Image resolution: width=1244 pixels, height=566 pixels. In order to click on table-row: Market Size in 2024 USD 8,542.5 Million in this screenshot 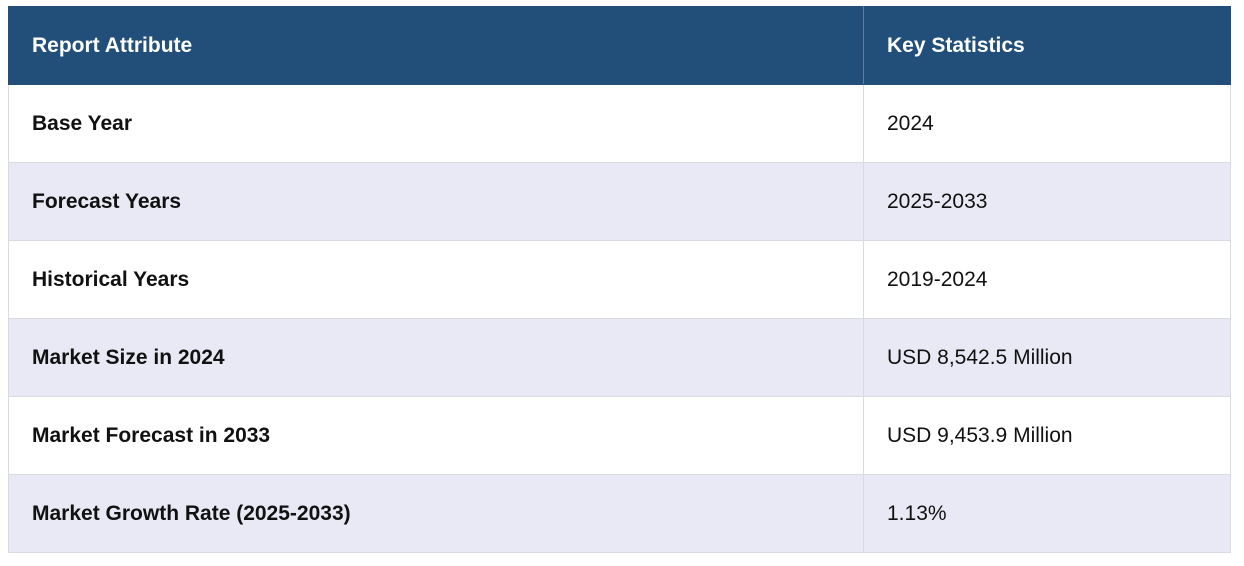, I will do `click(619, 357)`.